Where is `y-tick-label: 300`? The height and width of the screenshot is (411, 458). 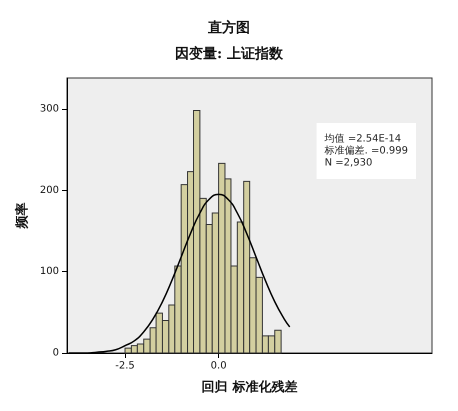
y-tick-label: 300 is located at coordinates (49, 108).